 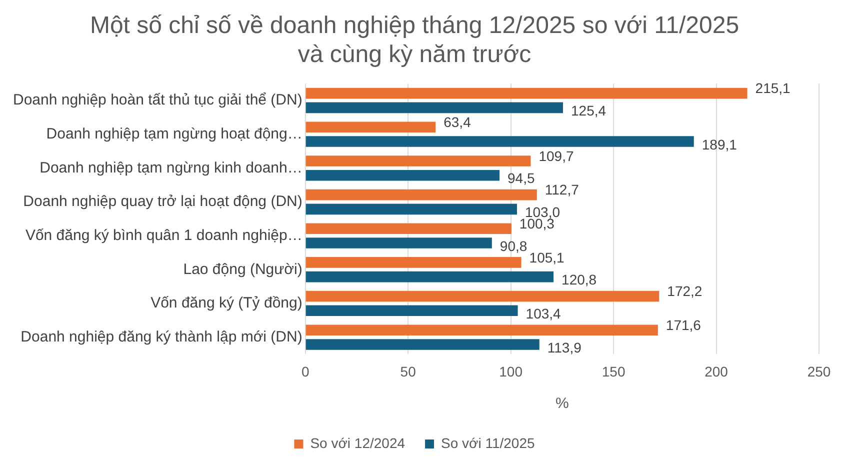 I want to click on x-tick-label: 0, so click(x=305, y=371).